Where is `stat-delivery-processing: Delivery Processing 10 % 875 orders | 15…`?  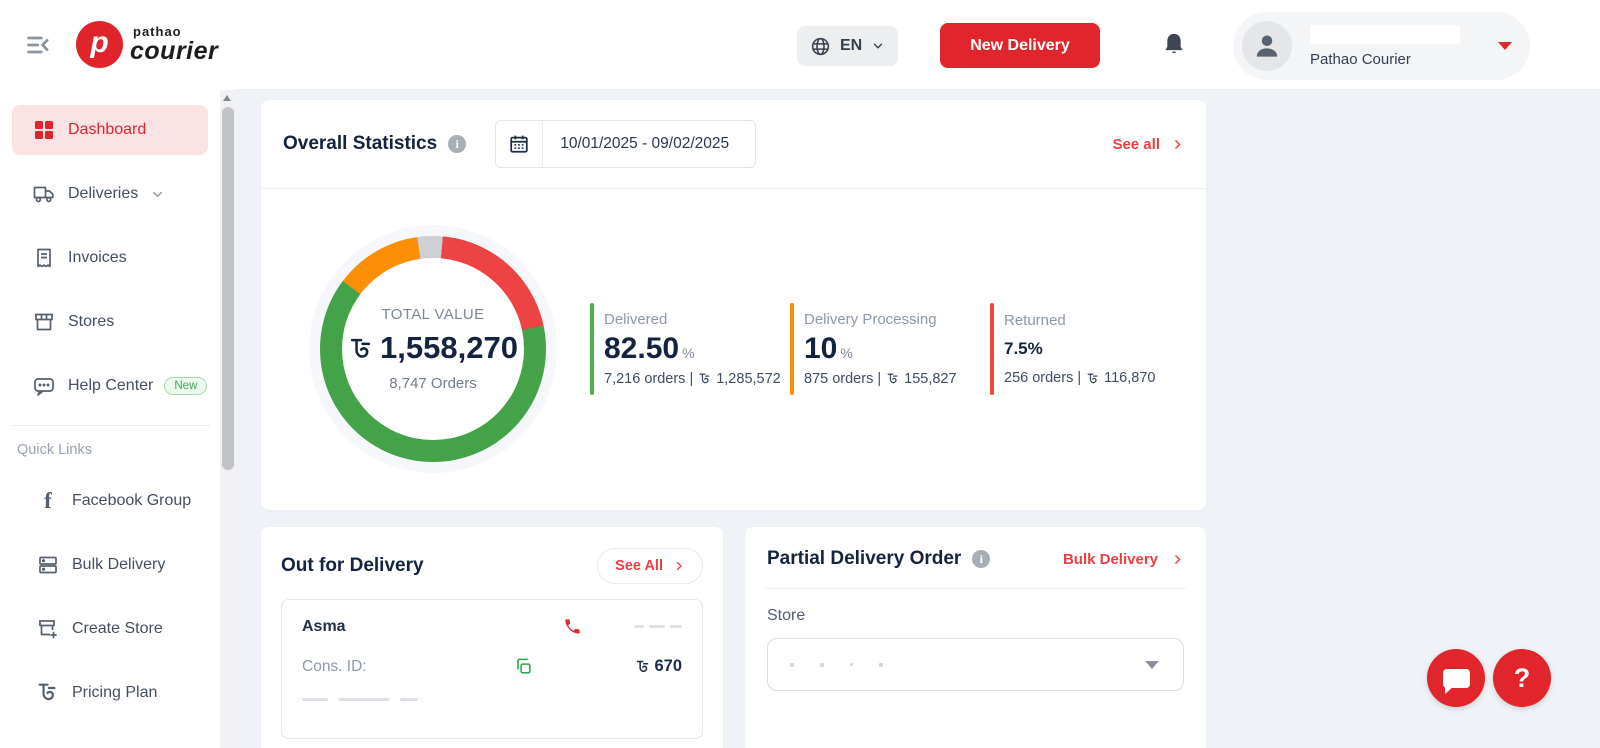 stat-delivery-processing: Delivery Processing 10 % 875 orders | 15… is located at coordinates (890, 349).